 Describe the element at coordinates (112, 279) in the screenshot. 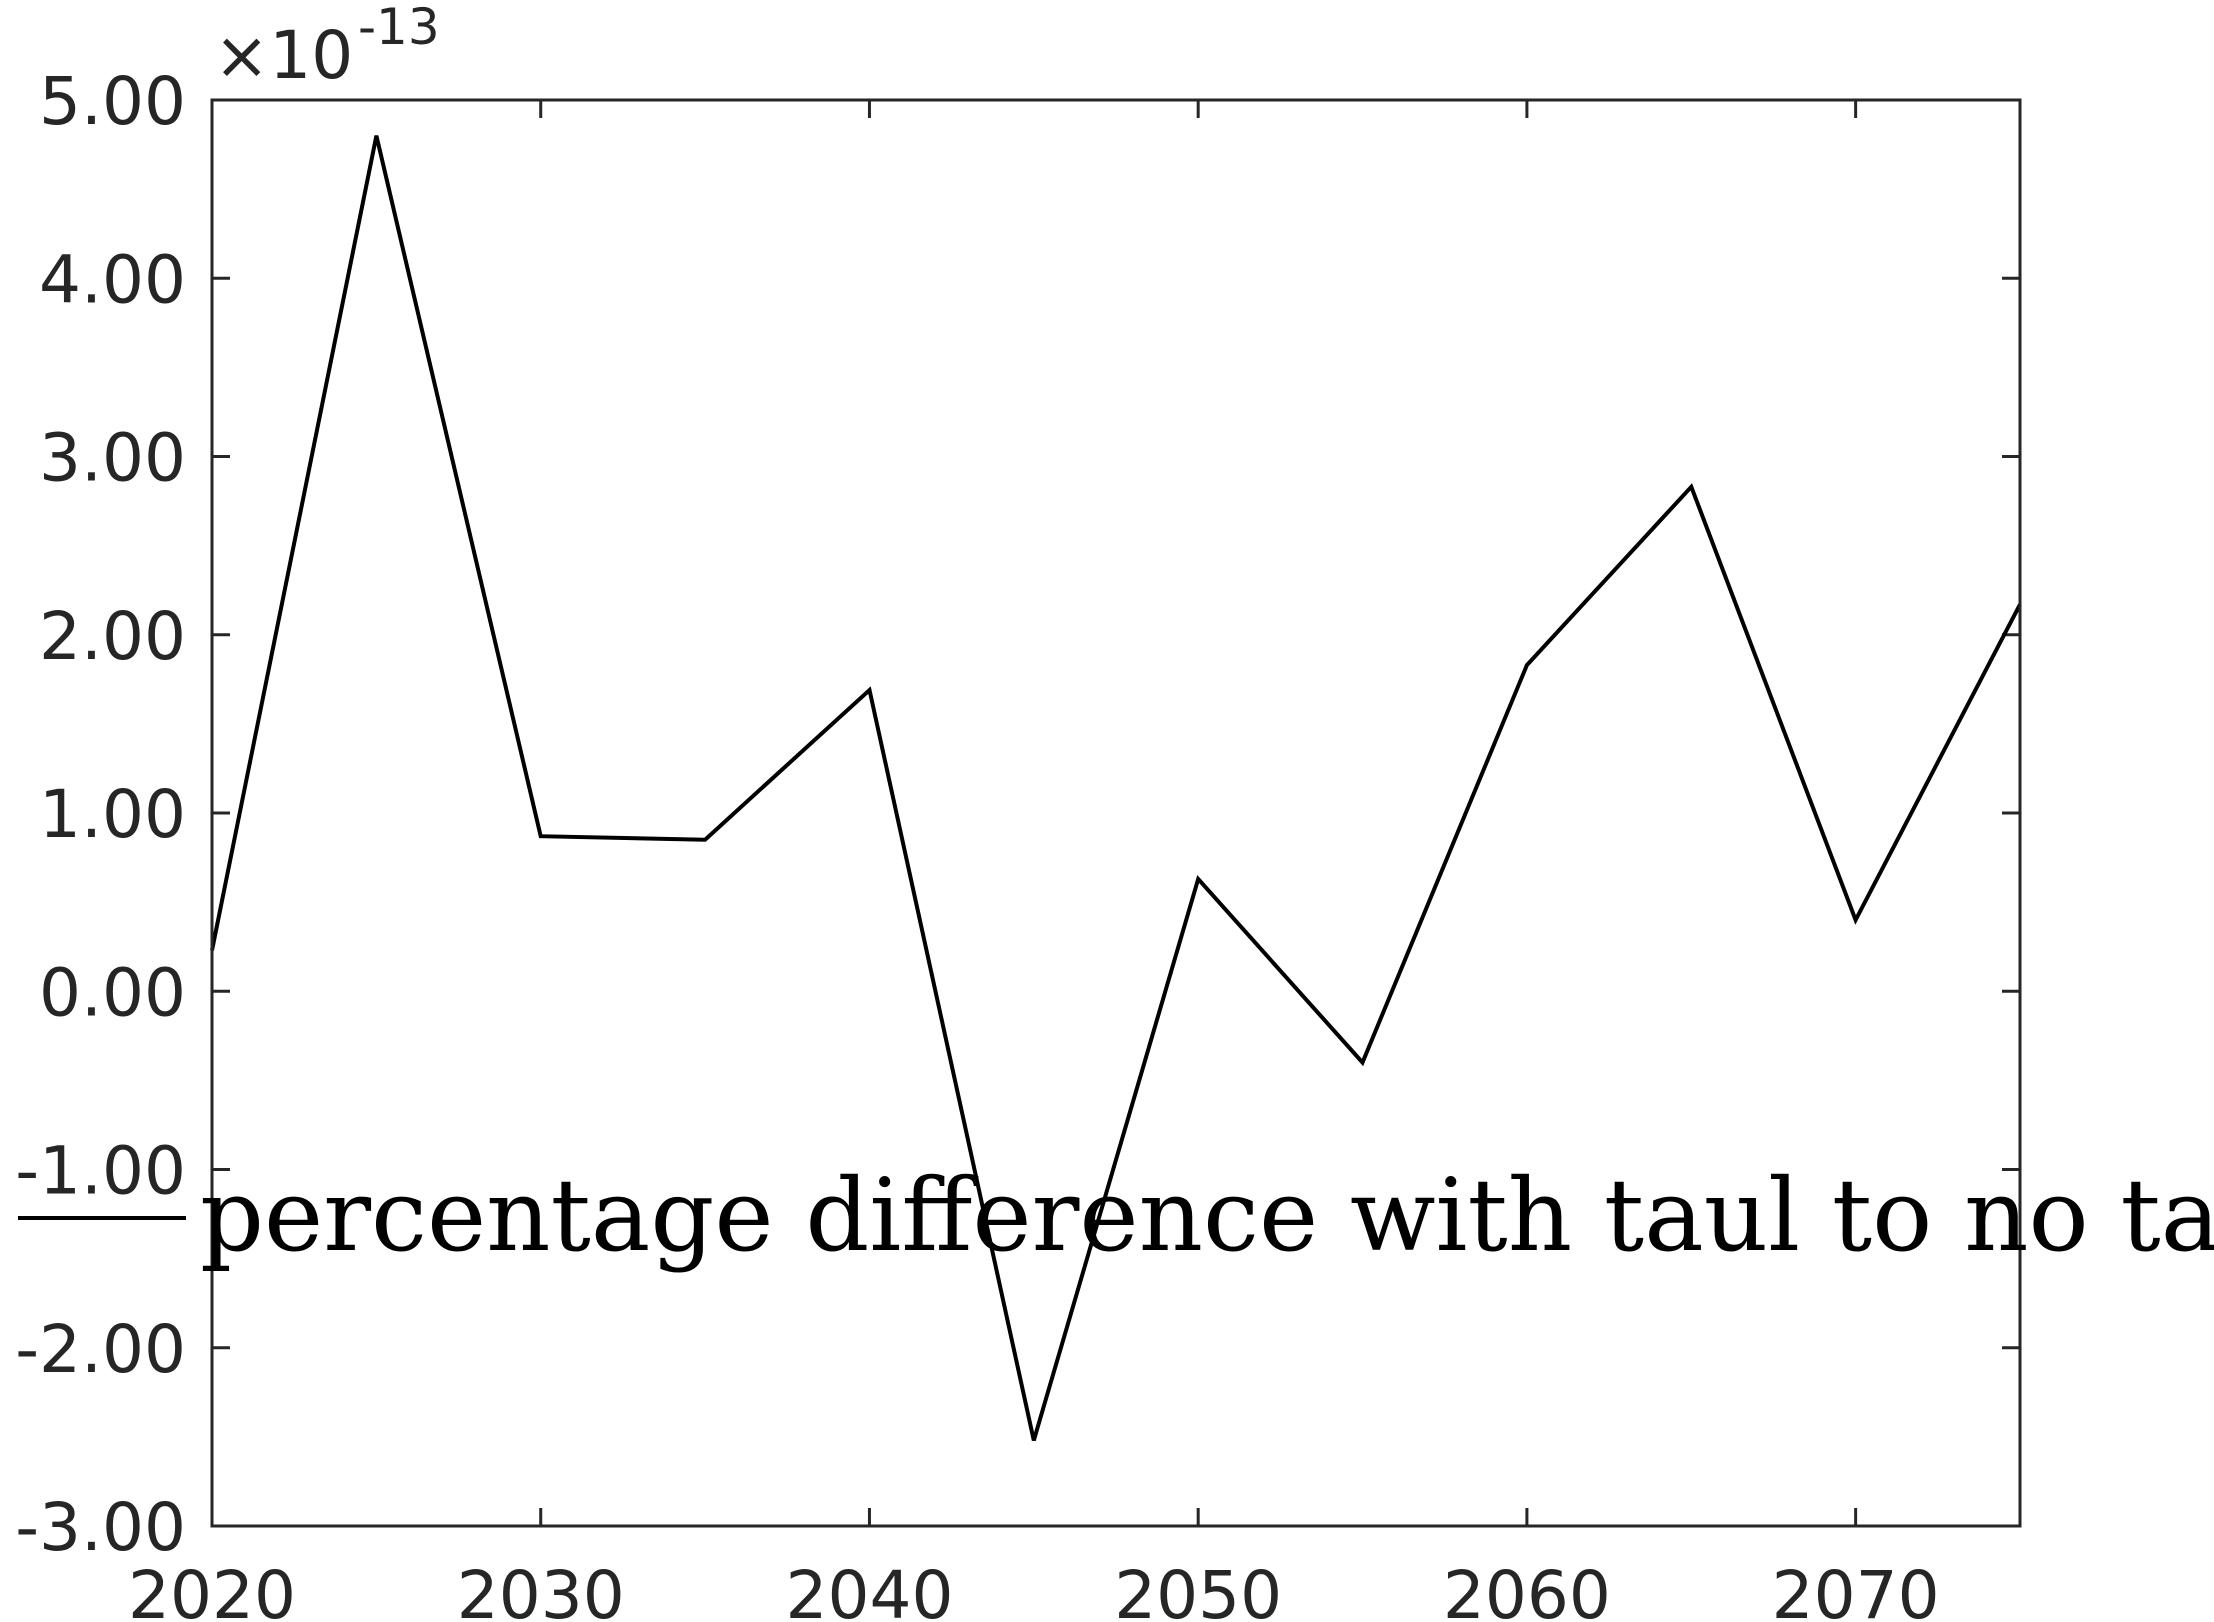

I see `y-tick-label: 4.00` at that location.